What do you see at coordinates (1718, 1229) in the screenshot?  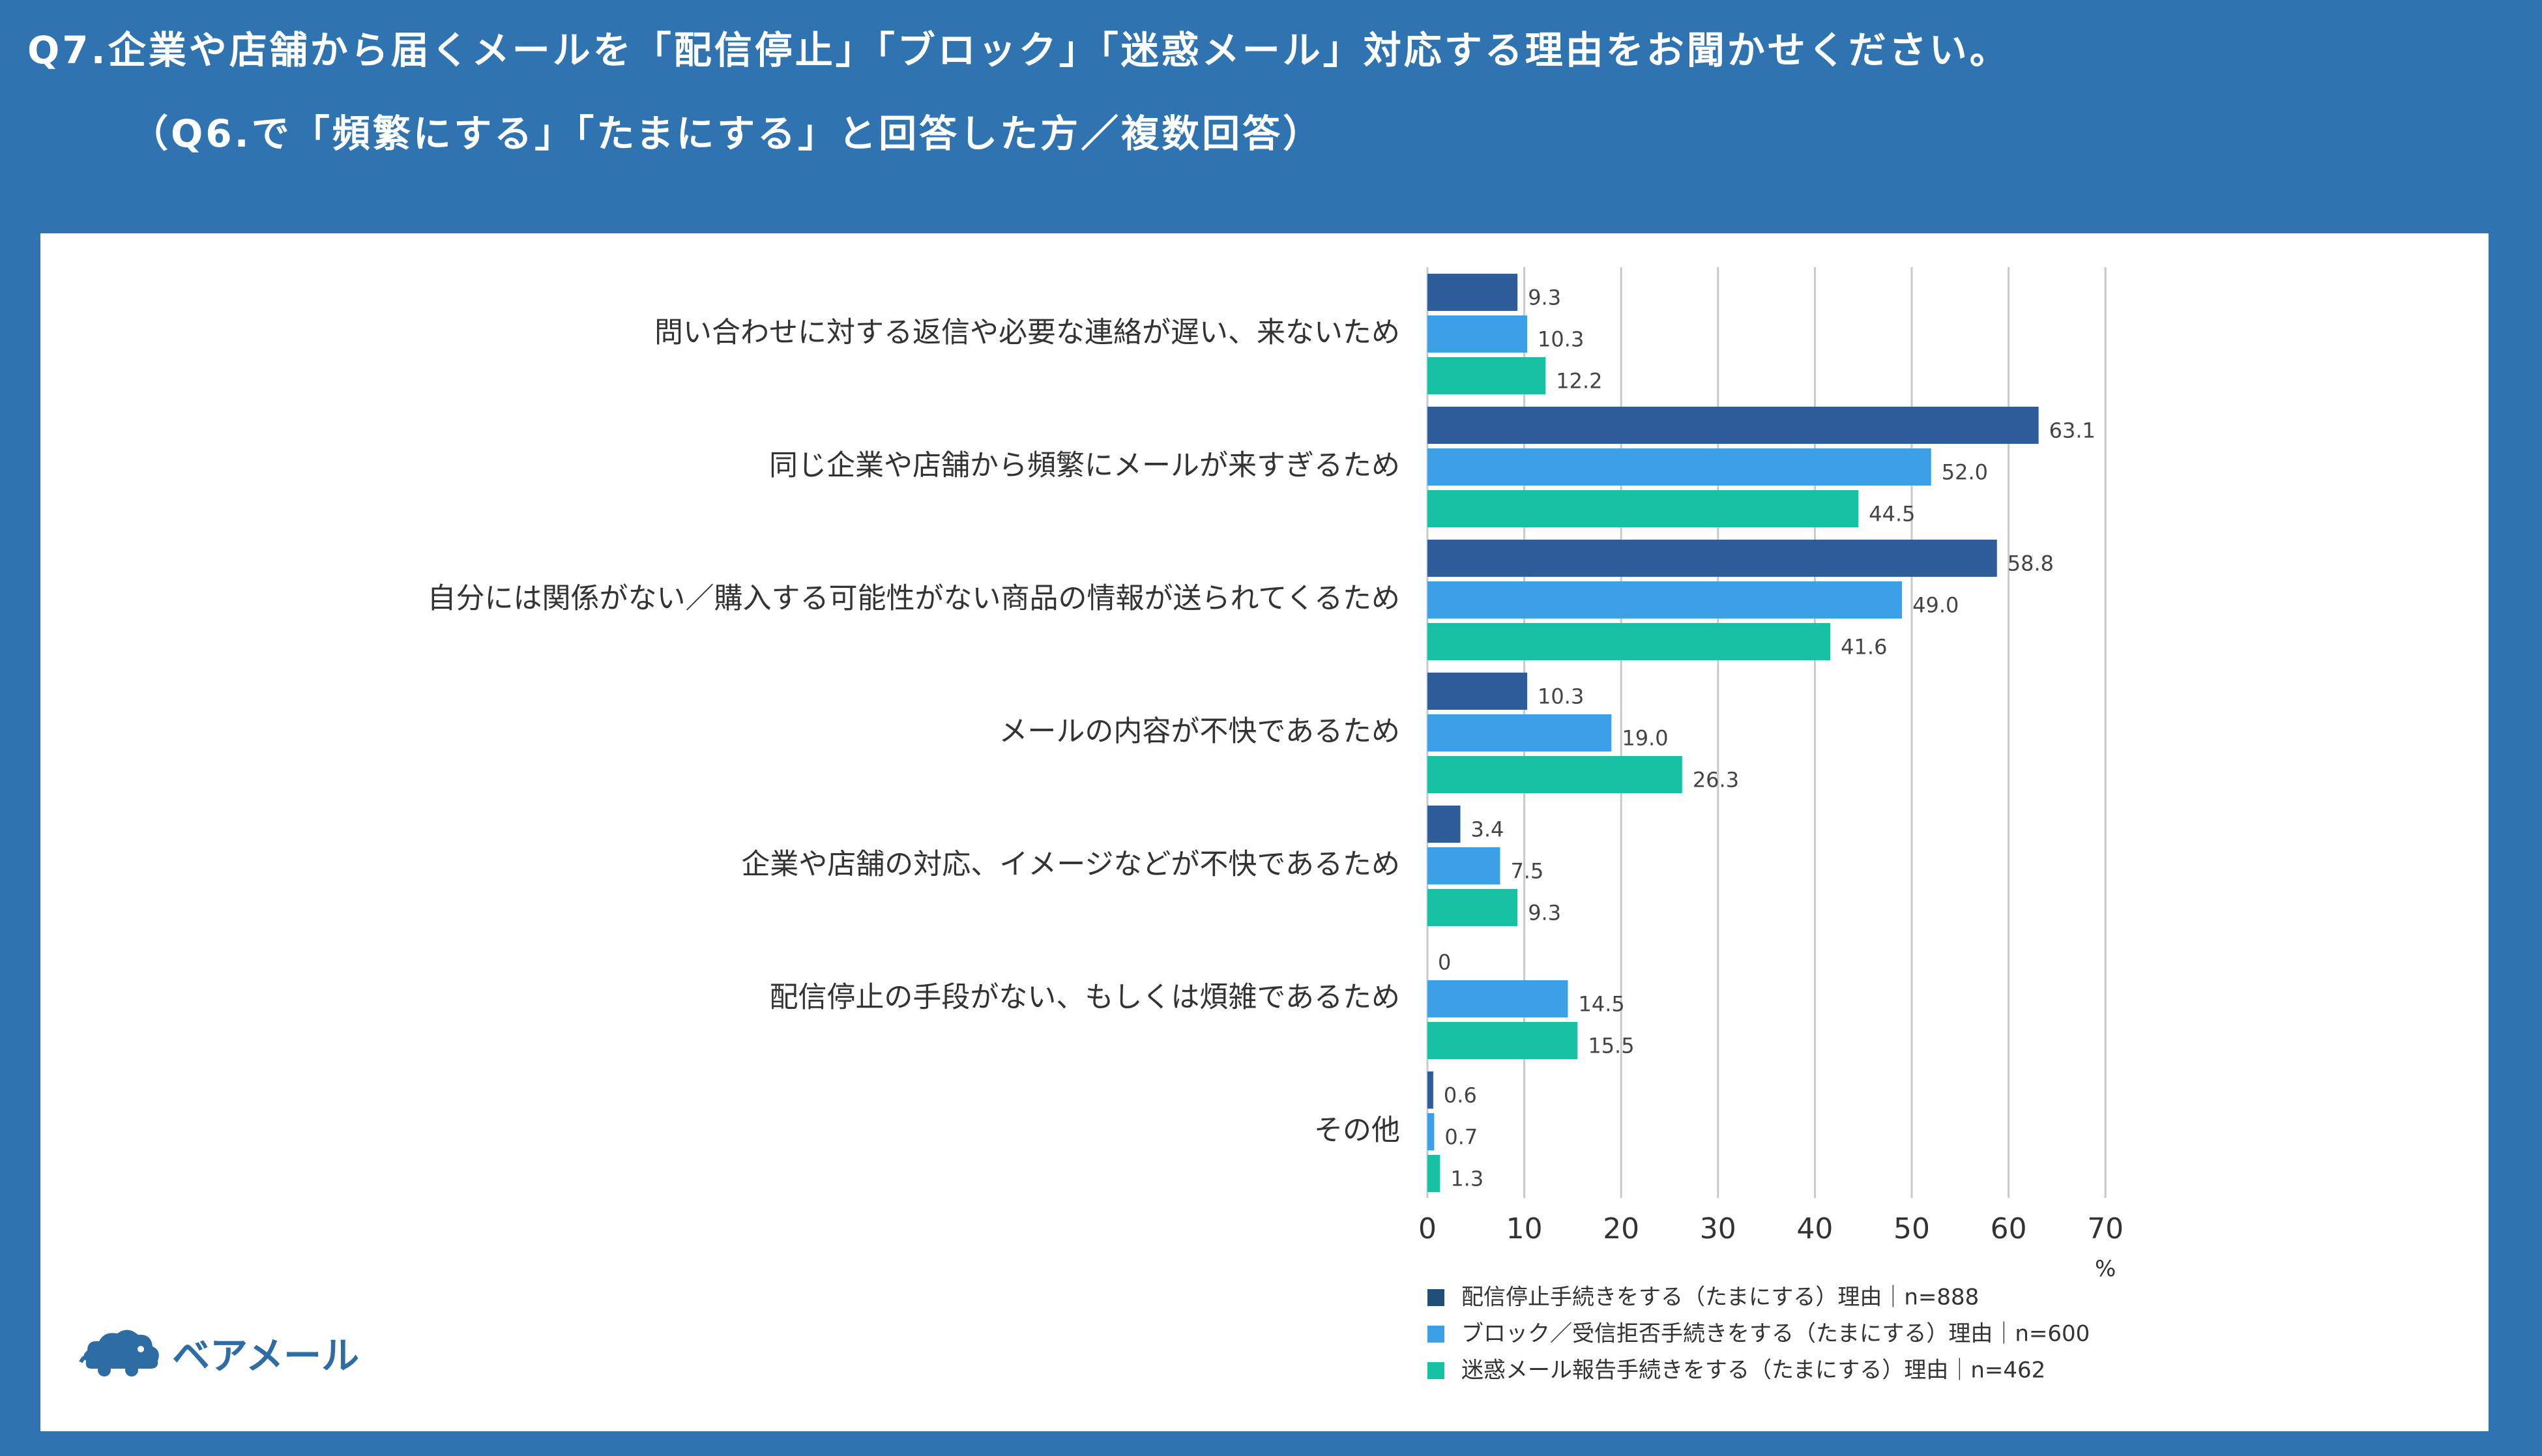 I see `x-tick-label: 30` at bounding box center [1718, 1229].